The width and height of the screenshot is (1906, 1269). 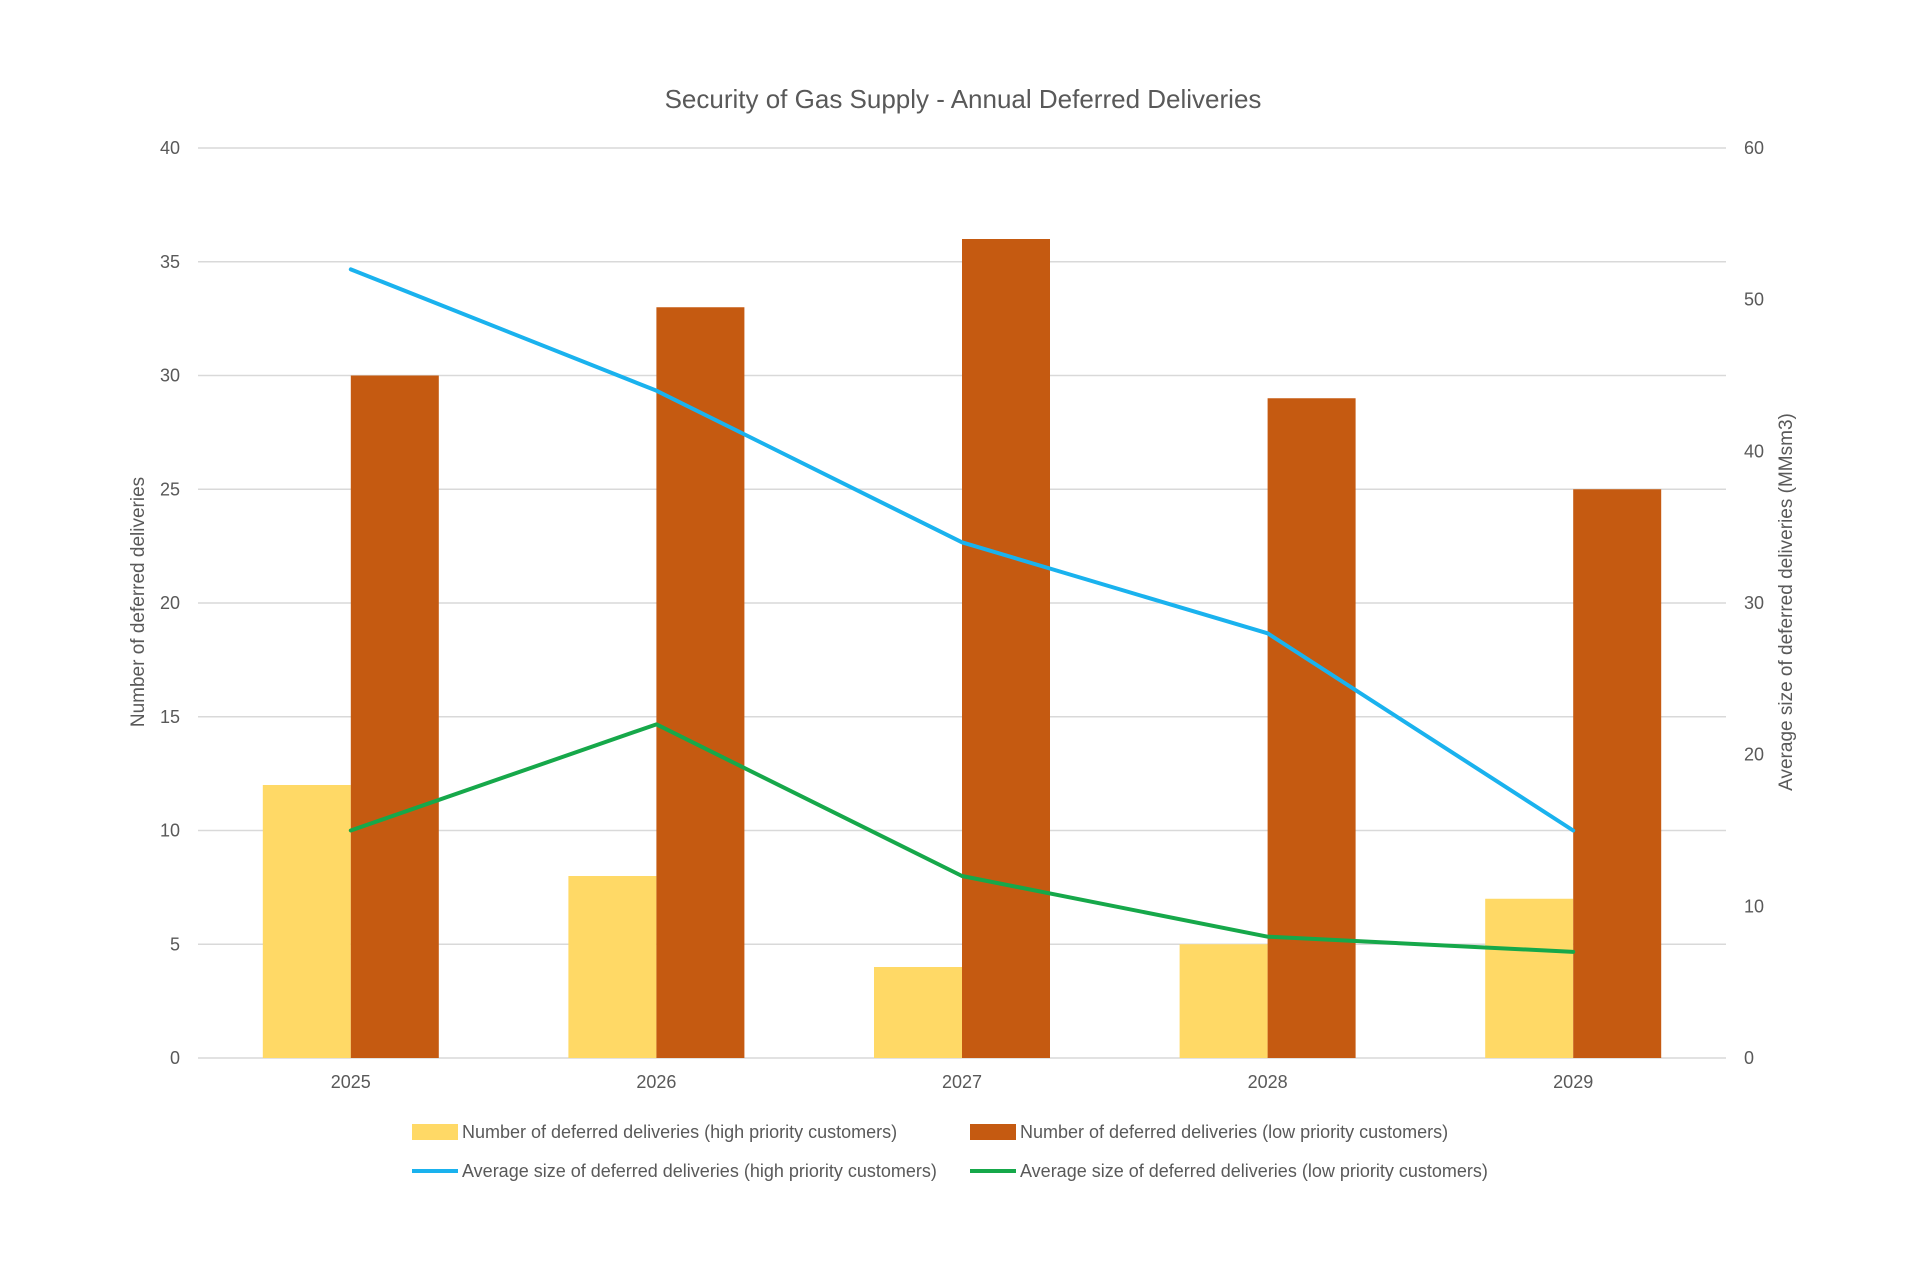 I want to click on y-tick-label: 25, so click(x=170, y=489).